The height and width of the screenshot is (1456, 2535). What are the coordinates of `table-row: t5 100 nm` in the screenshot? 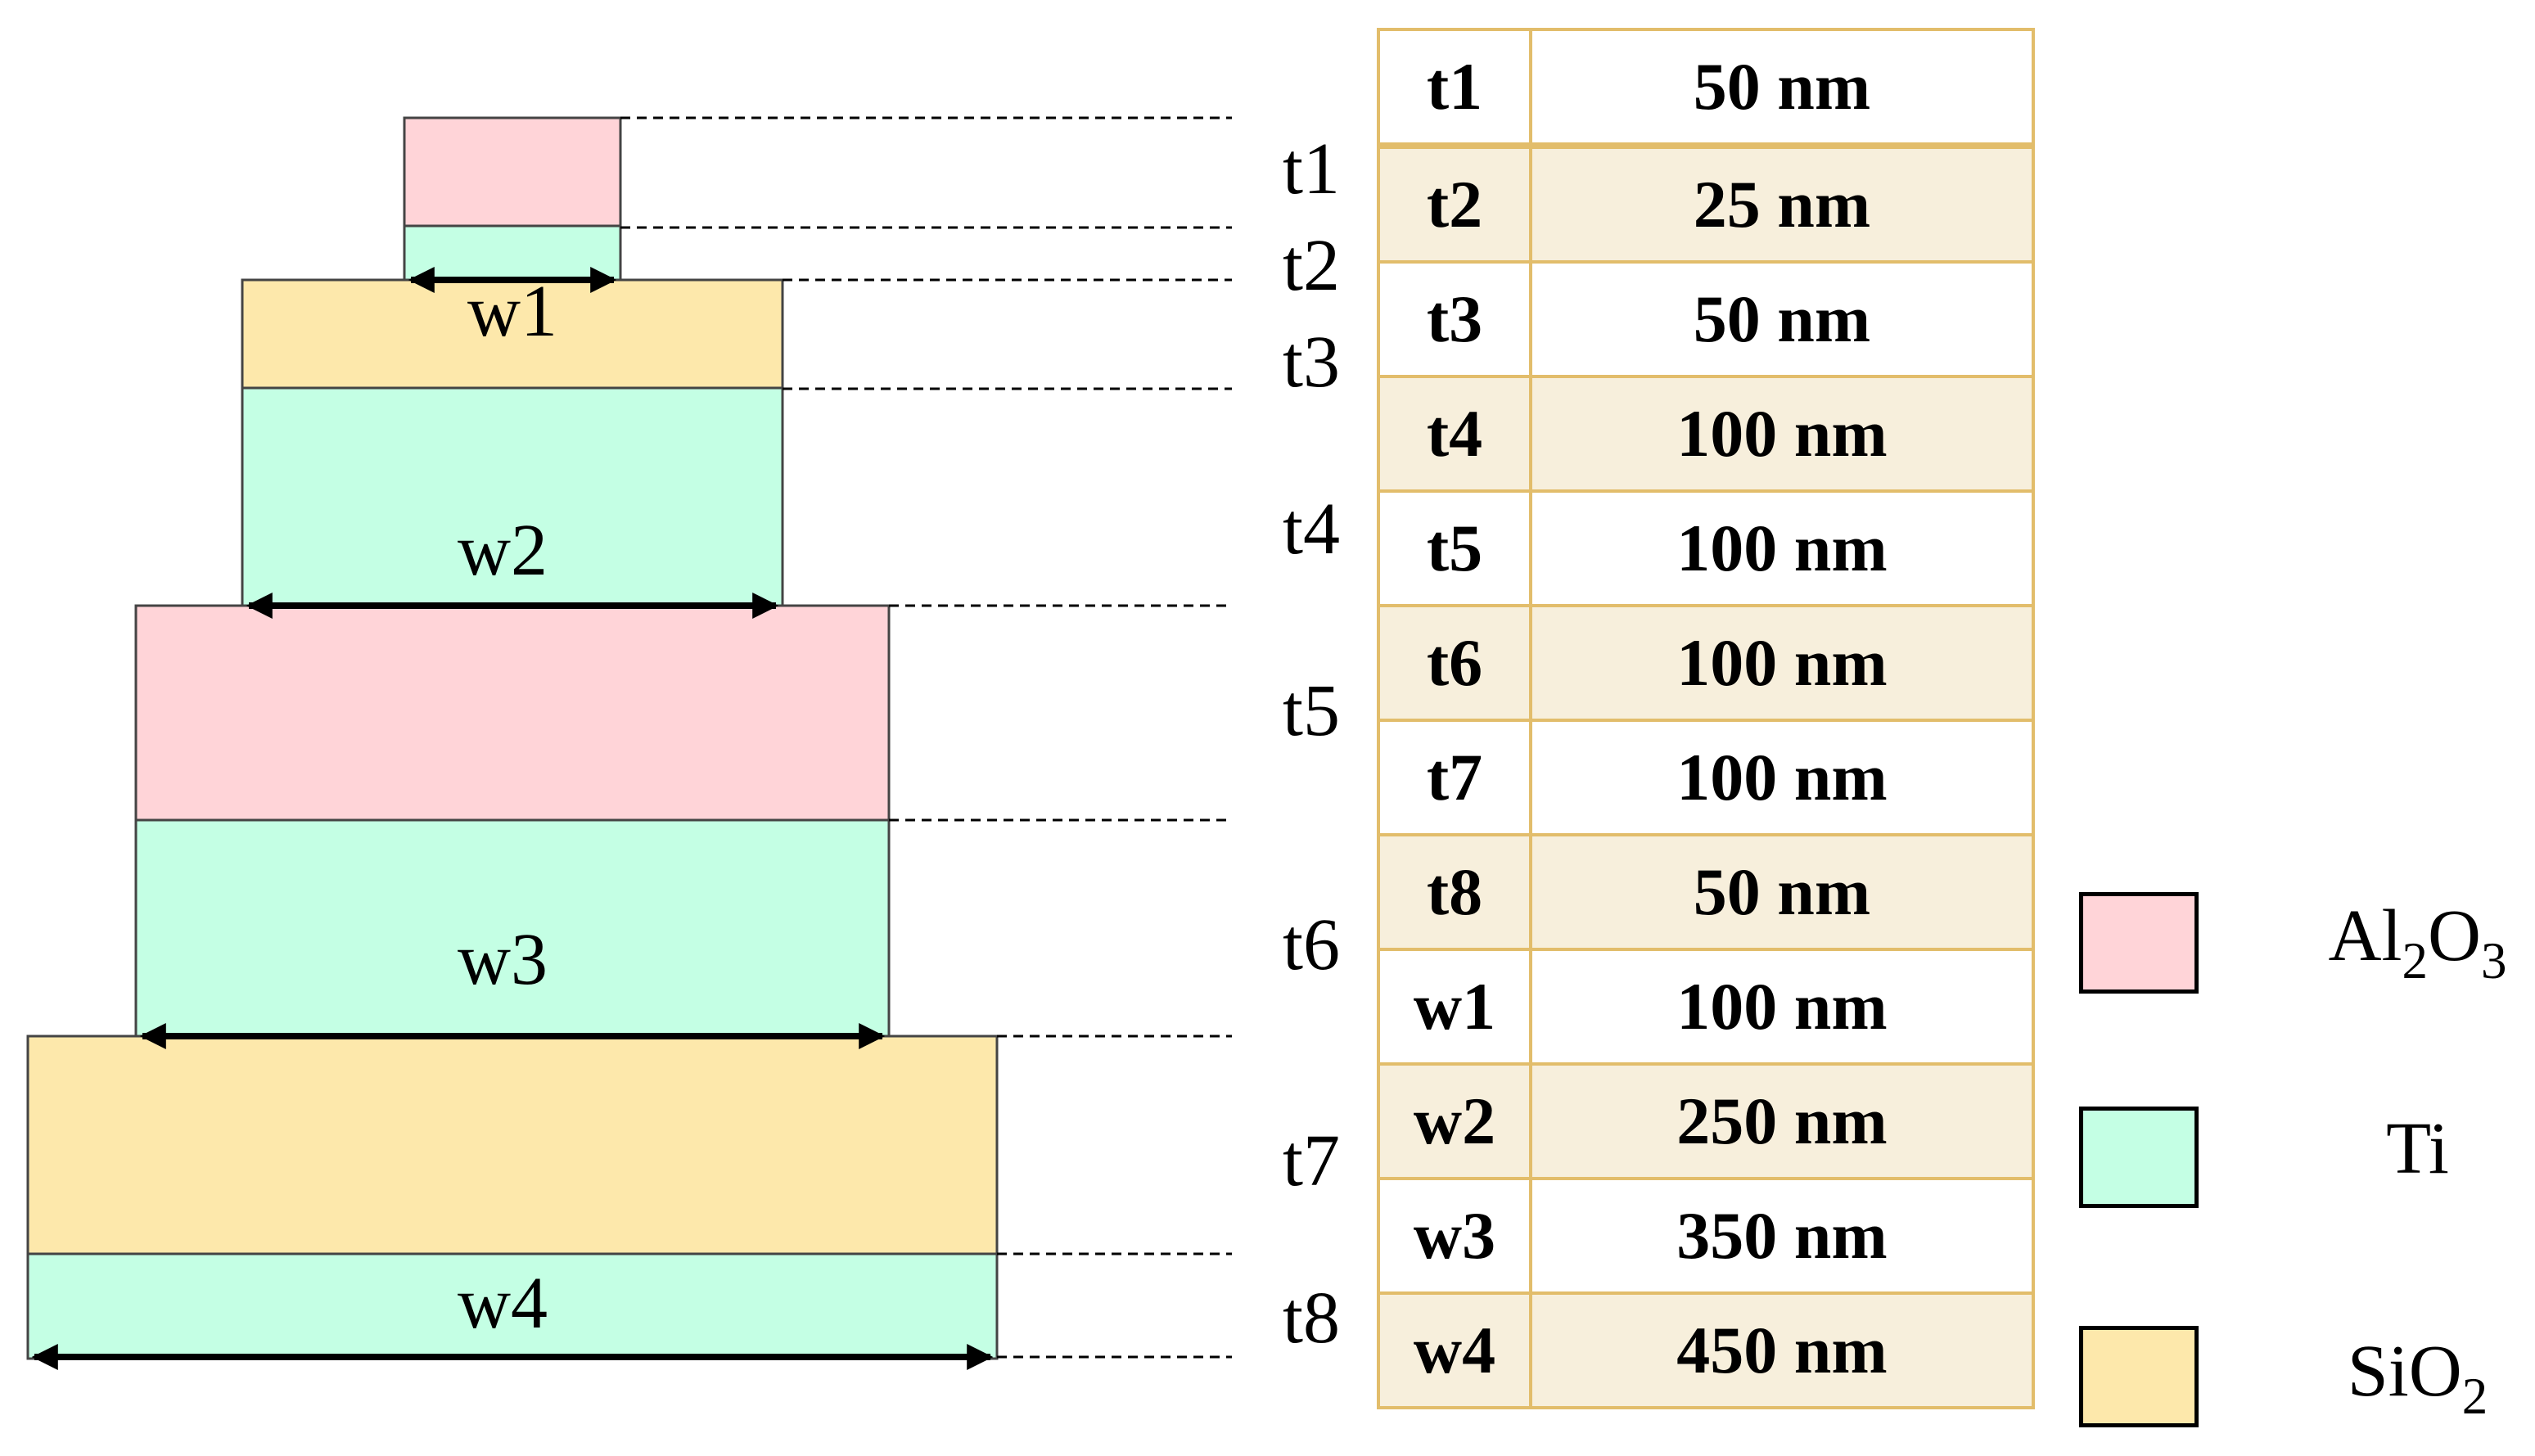 It's located at (1706, 548).